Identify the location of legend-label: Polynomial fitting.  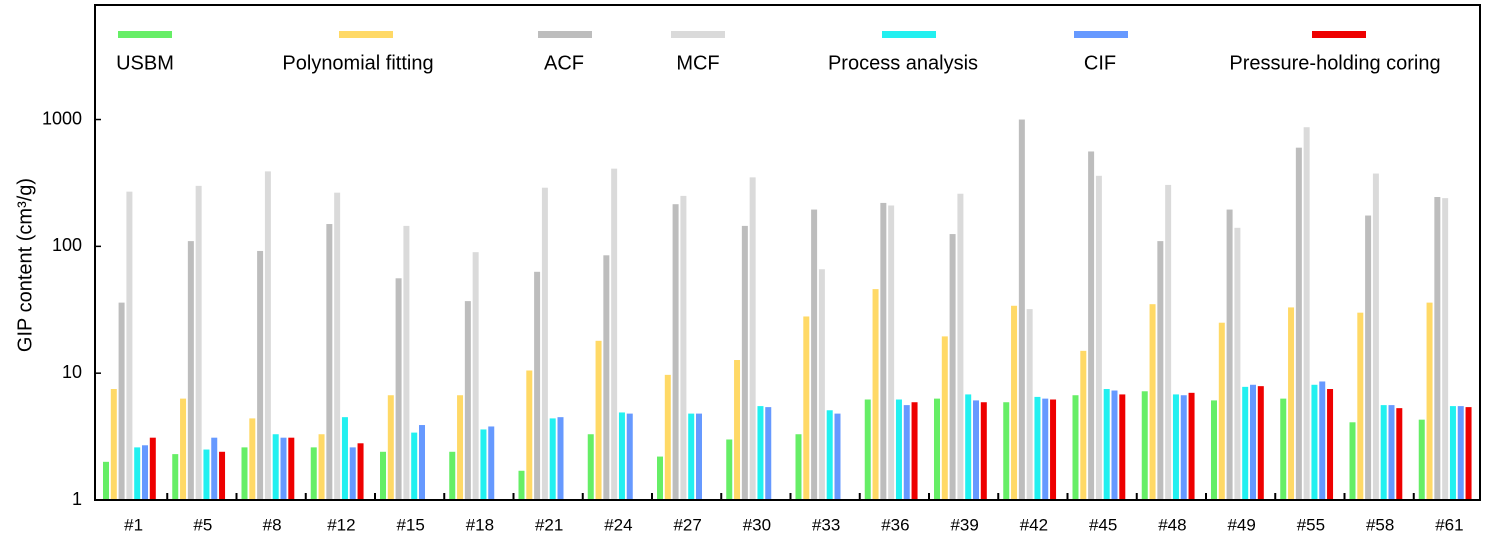
(357, 63).